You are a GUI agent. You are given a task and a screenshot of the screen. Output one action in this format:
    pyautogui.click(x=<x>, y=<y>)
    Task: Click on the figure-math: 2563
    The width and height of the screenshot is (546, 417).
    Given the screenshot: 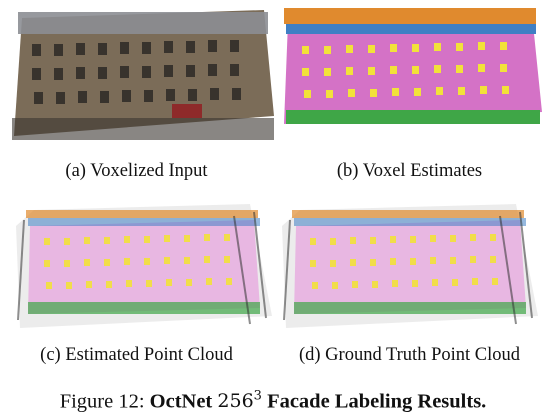 What is the action you would take?
    pyautogui.click(x=239, y=401)
    